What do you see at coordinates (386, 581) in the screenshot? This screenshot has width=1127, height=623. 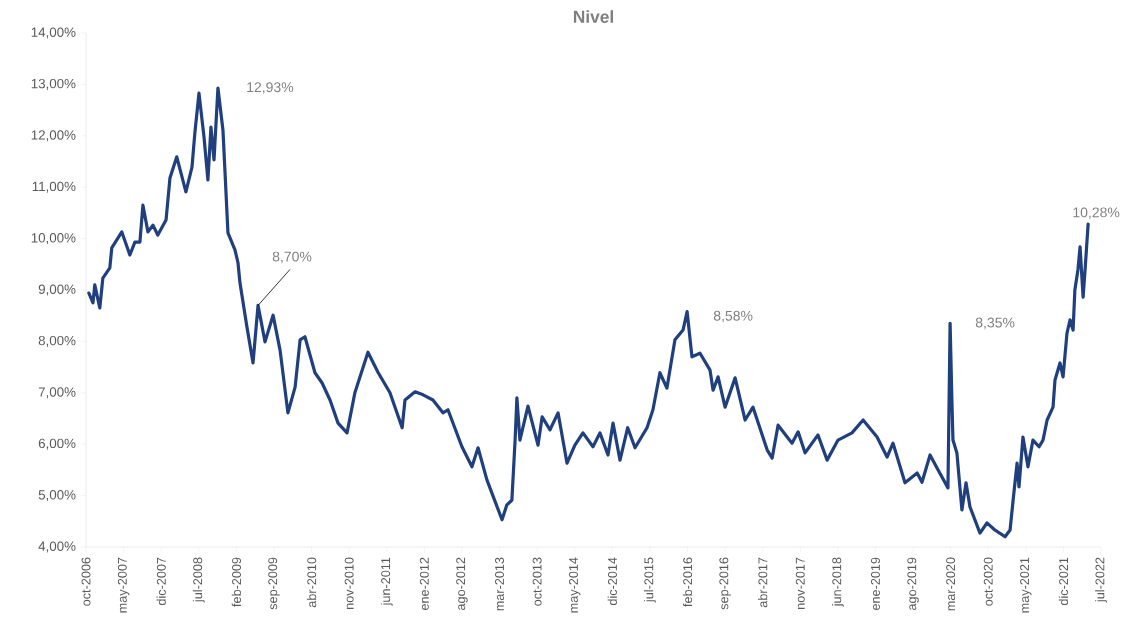 I see `x-tick-label: jun-2011` at bounding box center [386, 581].